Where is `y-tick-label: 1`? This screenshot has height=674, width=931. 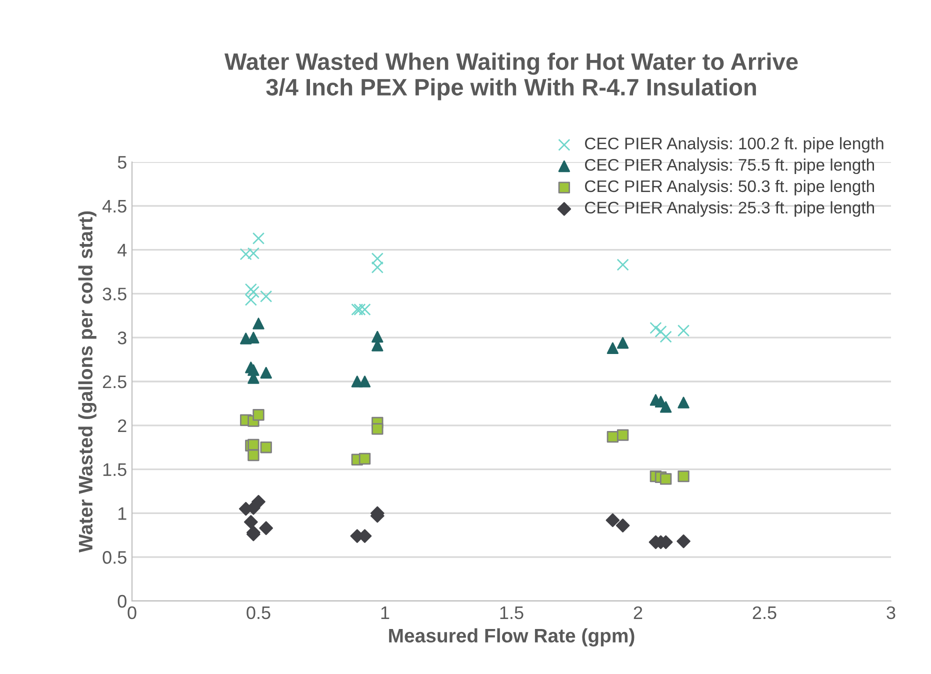
y-tick-label: 1 is located at coordinates (122, 513).